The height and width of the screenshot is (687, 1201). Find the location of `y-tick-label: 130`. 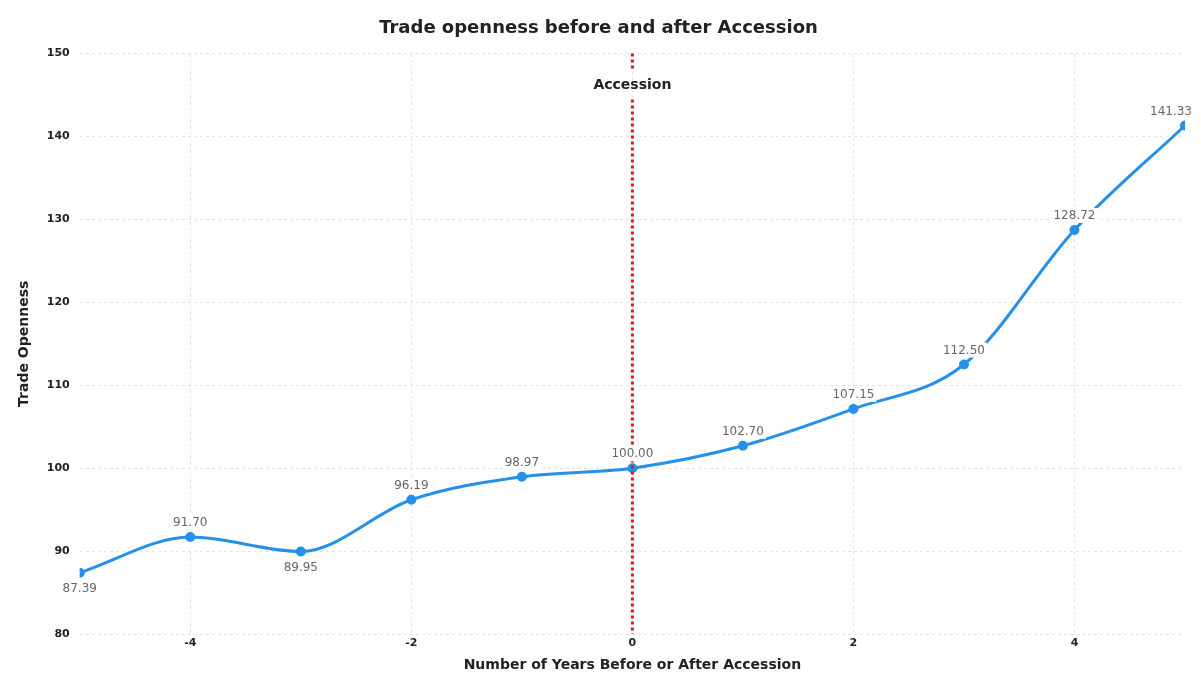

y-tick-label: 130 is located at coordinates (58, 219).